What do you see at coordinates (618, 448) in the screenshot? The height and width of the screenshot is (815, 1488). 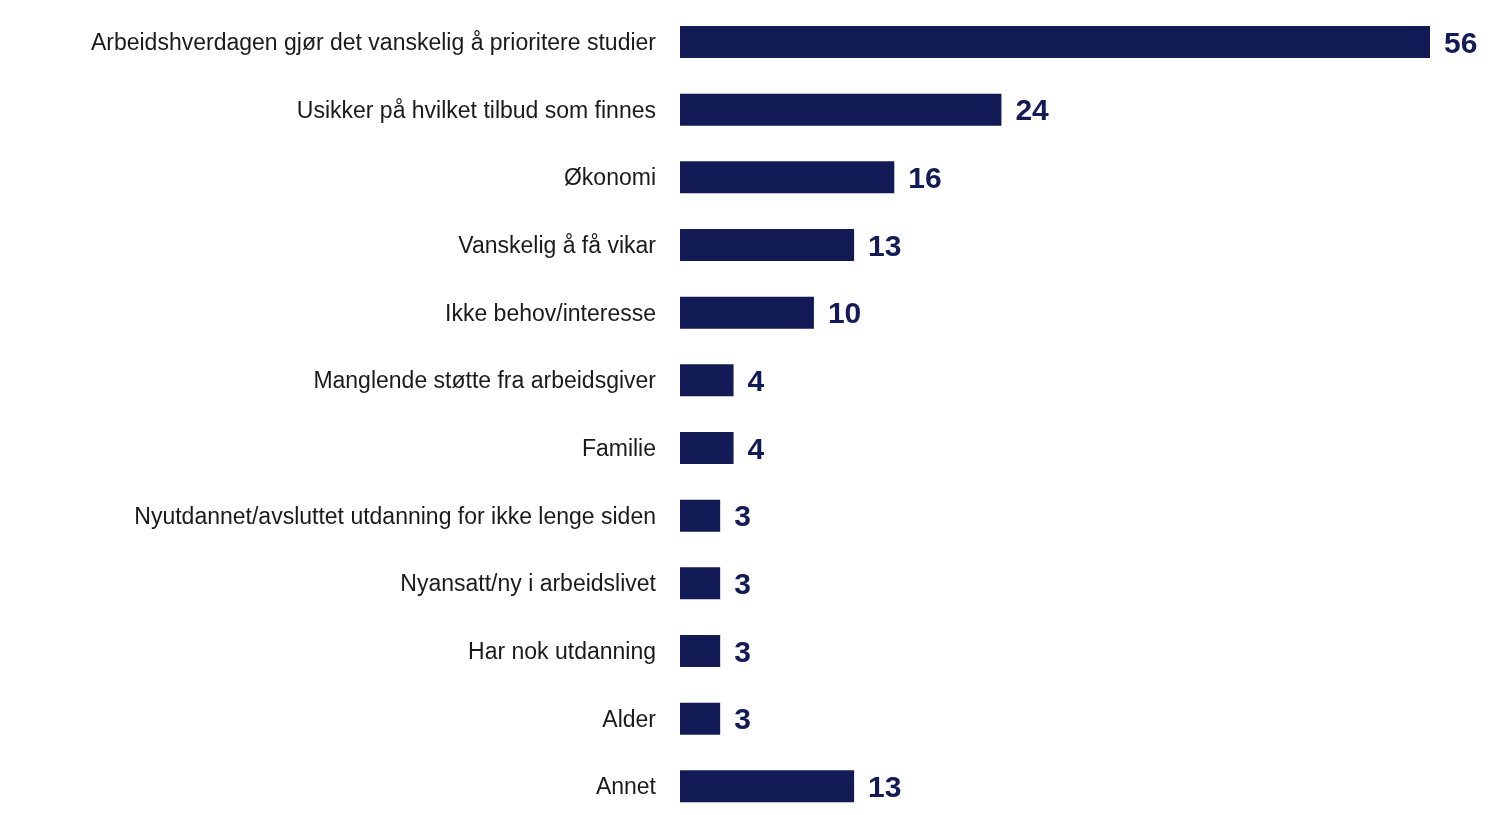 I see `y-tick-label: Familie` at bounding box center [618, 448].